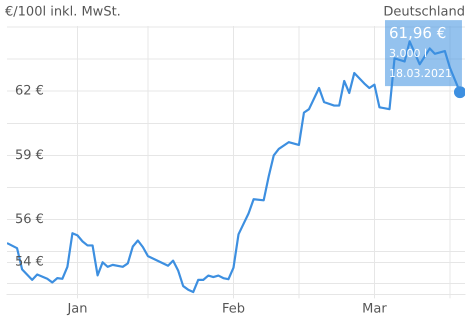 This screenshot has height=320, width=472. Describe the element at coordinates (233, 309) in the screenshot. I see `x-tick-label: Feb` at that location.